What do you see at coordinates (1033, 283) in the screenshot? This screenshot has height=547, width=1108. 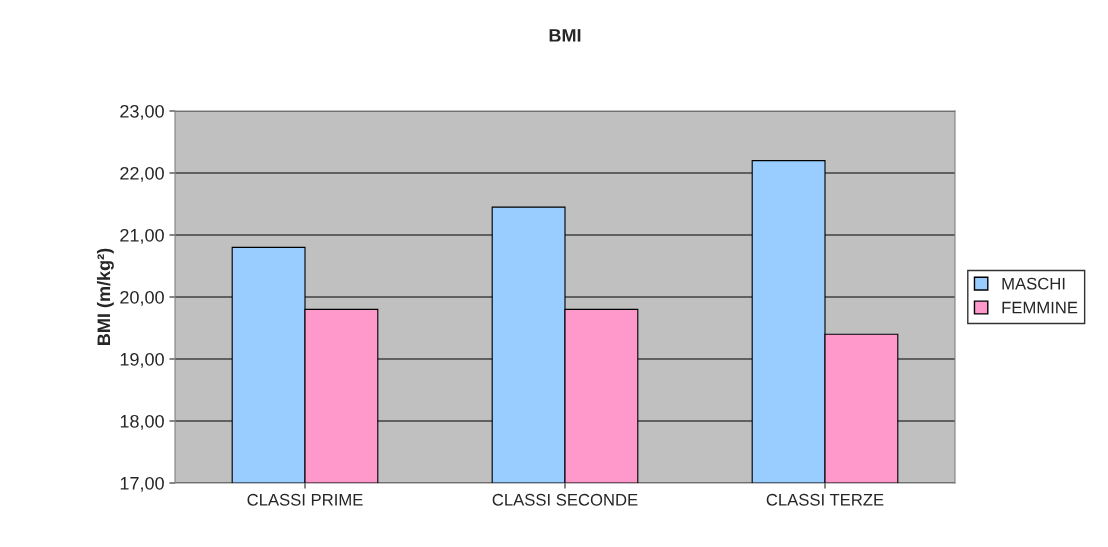 I see `legend-label: MASCHI` at bounding box center [1033, 283].